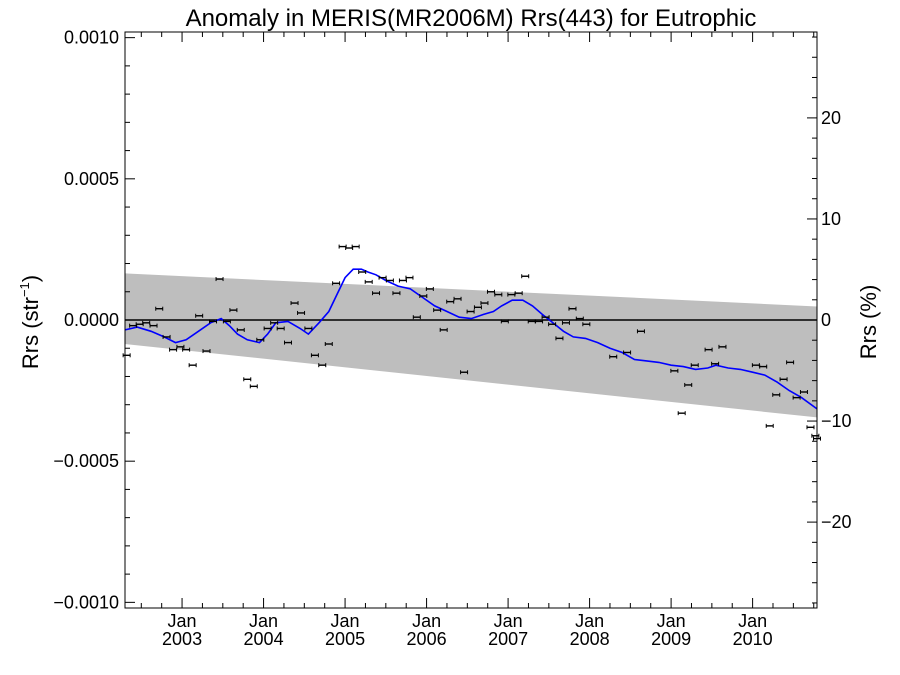  Describe the element at coordinates (831, 118) in the screenshot. I see `y2-tick-label: 20` at that location.